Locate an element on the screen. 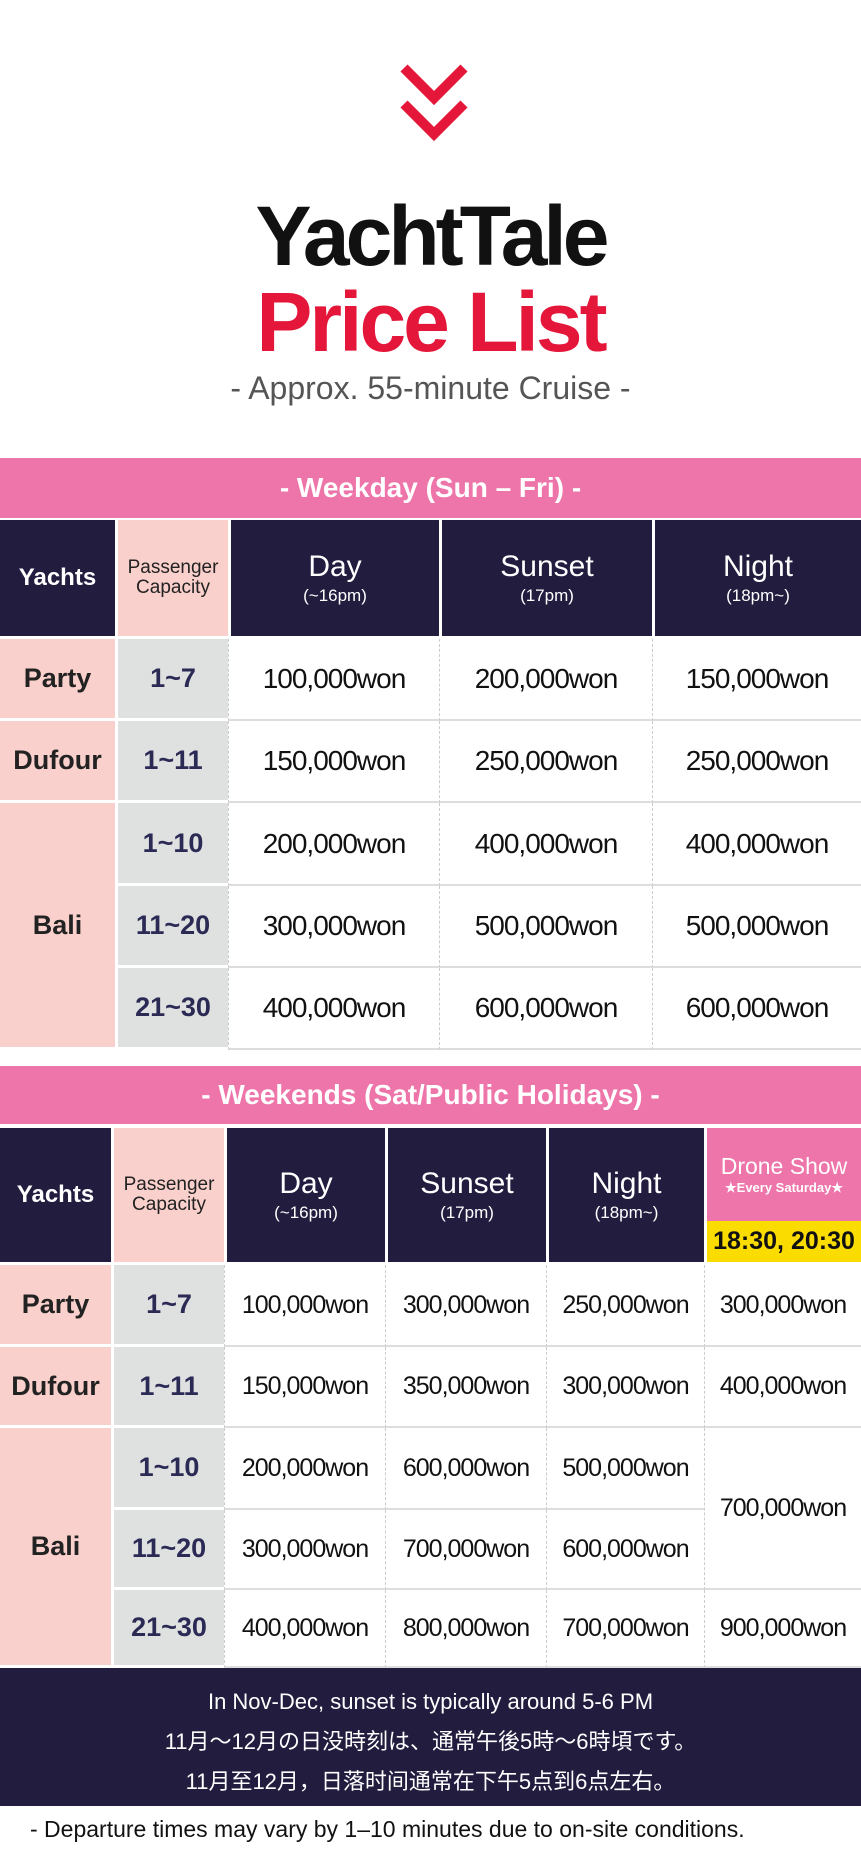 The image size is (861, 1874). drone-price-cell: 900,000won is located at coordinates (782, 1629).